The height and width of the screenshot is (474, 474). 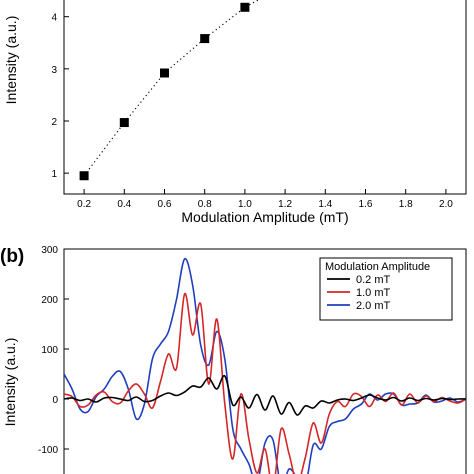 What do you see at coordinates (285, 204) in the screenshot?
I see `panel-a-x-tick-label: 1.2` at bounding box center [285, 204].